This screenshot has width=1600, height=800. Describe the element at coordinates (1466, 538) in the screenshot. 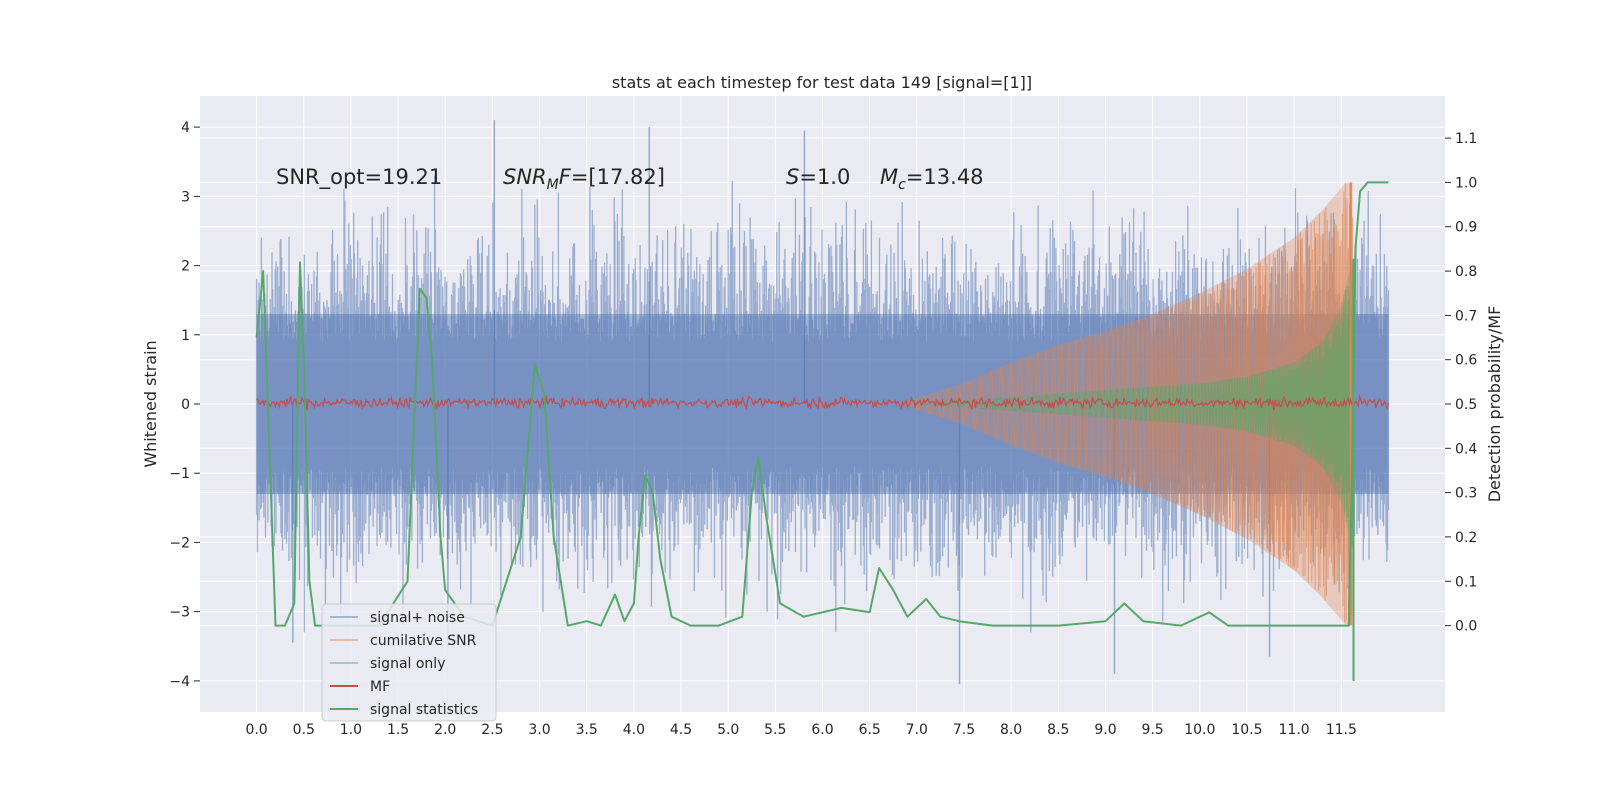

I see `y2-tick-label: 0.2` at that location.